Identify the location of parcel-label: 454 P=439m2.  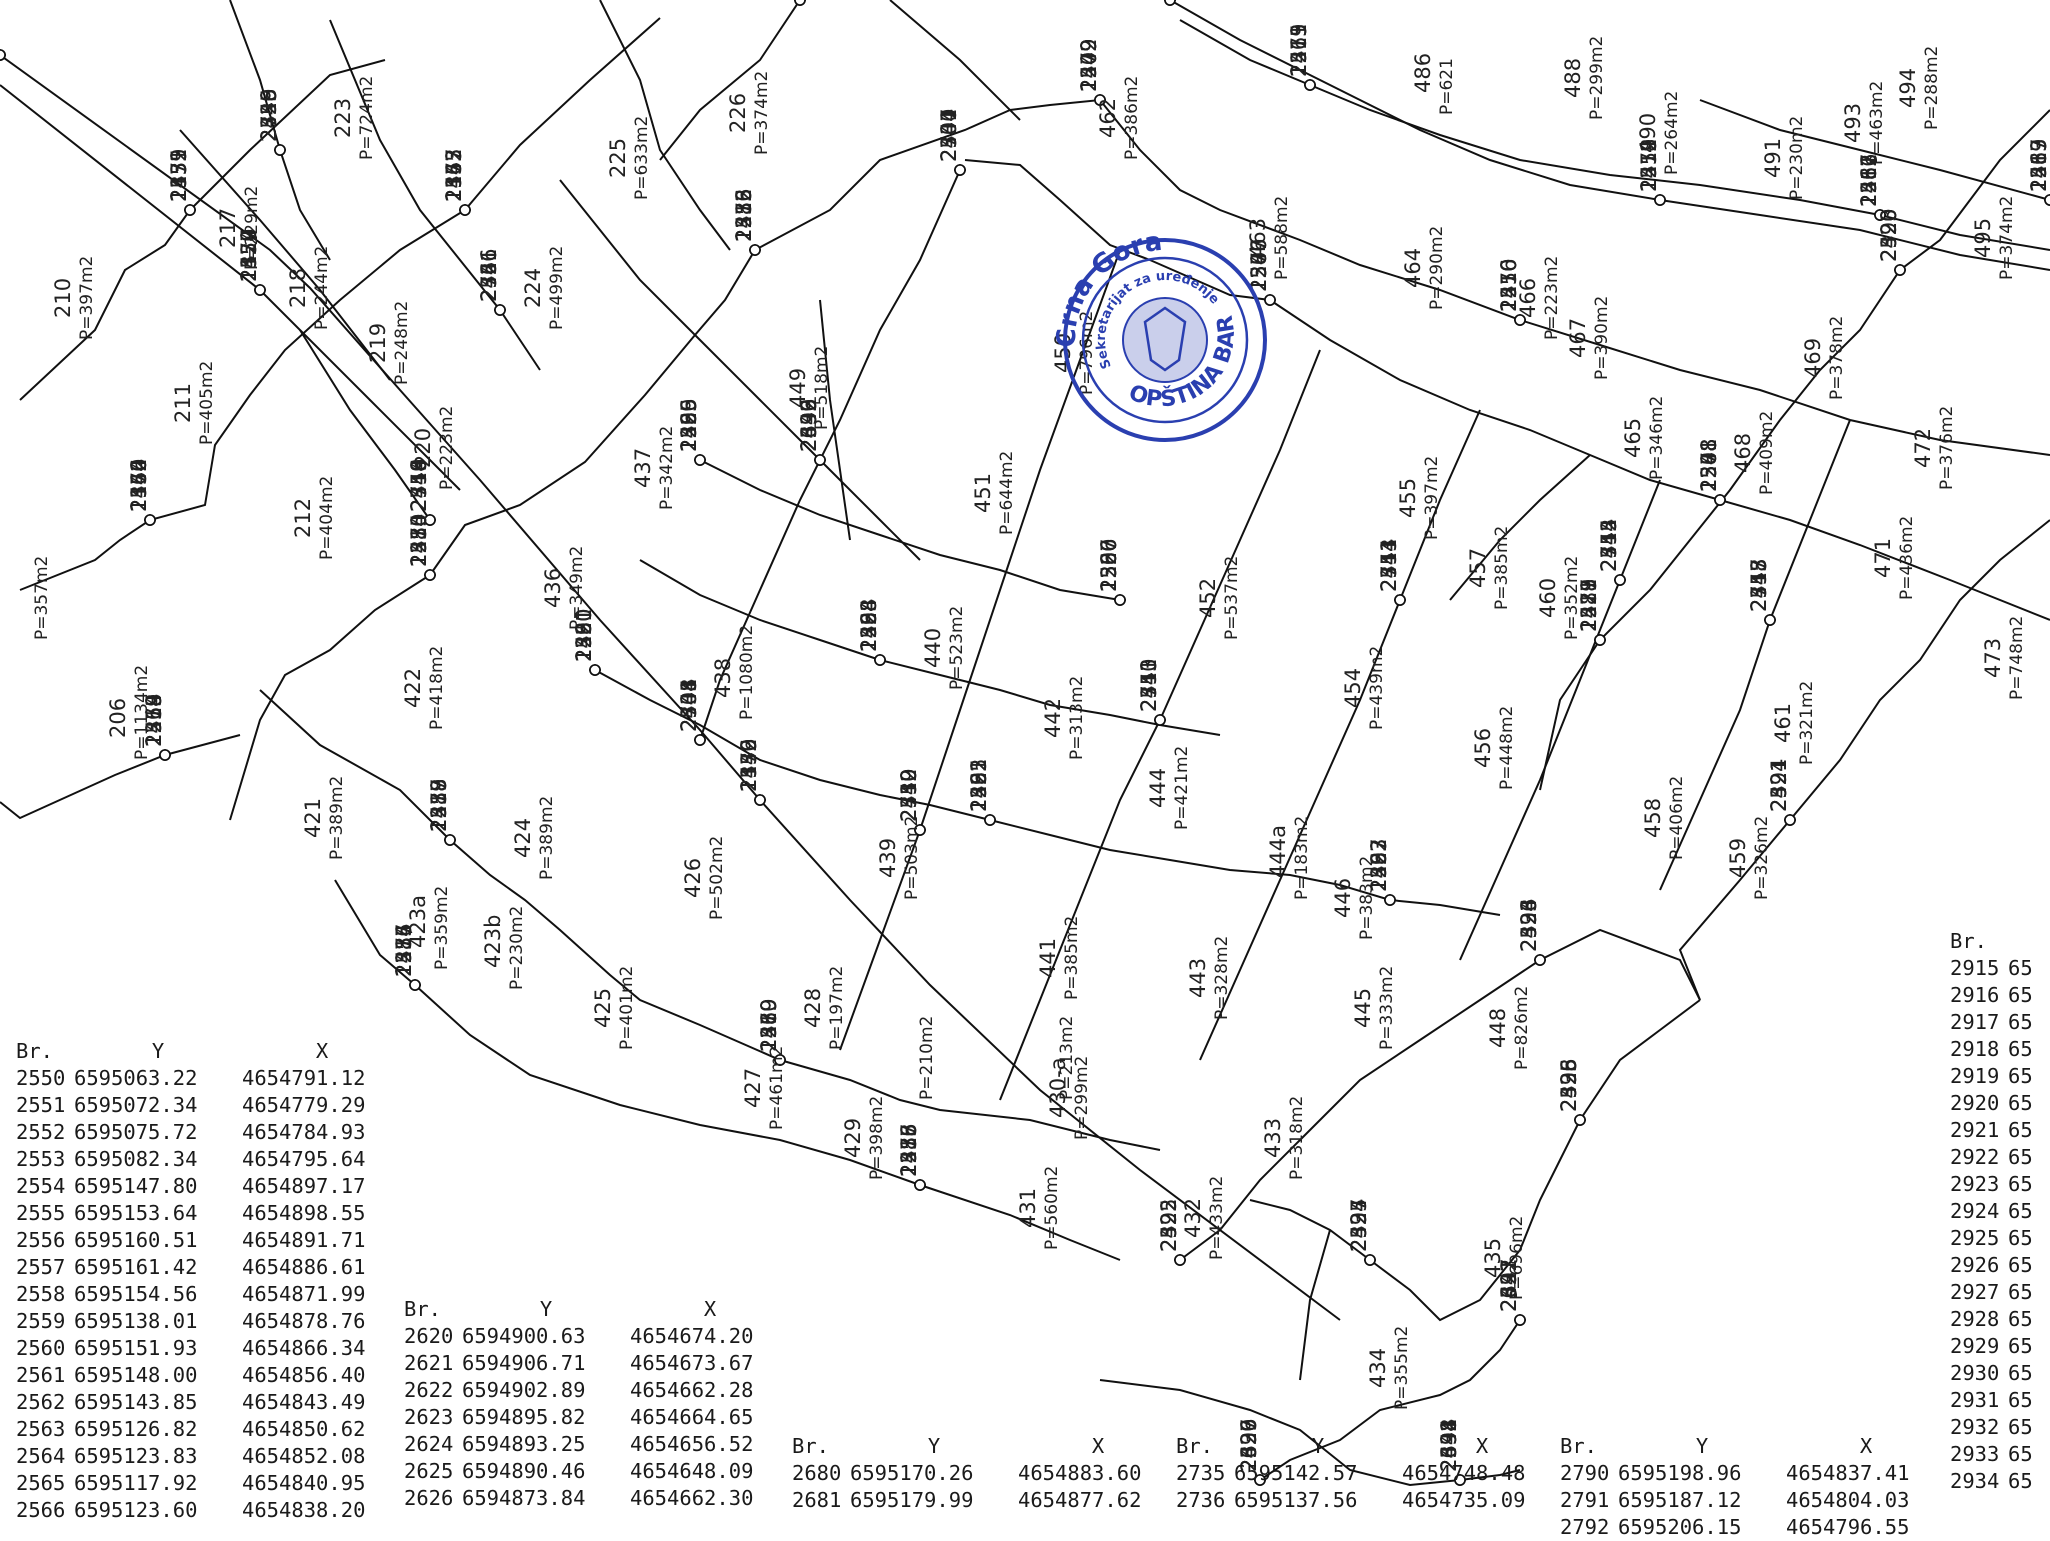
(1364, 688).